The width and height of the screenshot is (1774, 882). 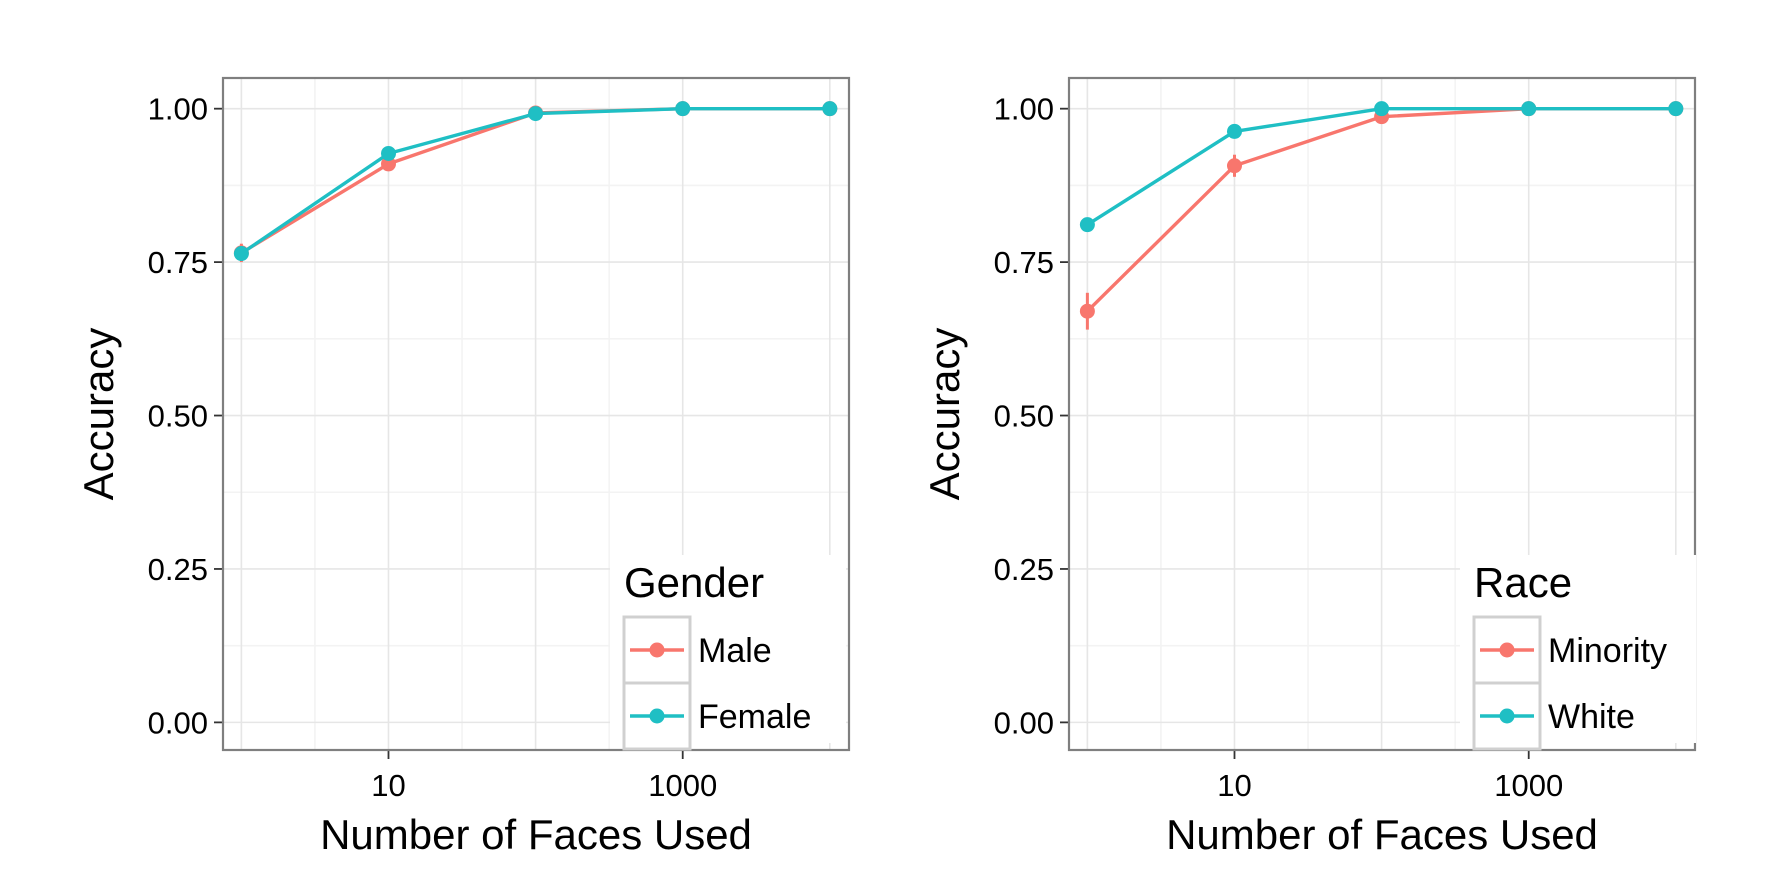 I want to click on legend-title: Race, so click(x=1523, y=582).